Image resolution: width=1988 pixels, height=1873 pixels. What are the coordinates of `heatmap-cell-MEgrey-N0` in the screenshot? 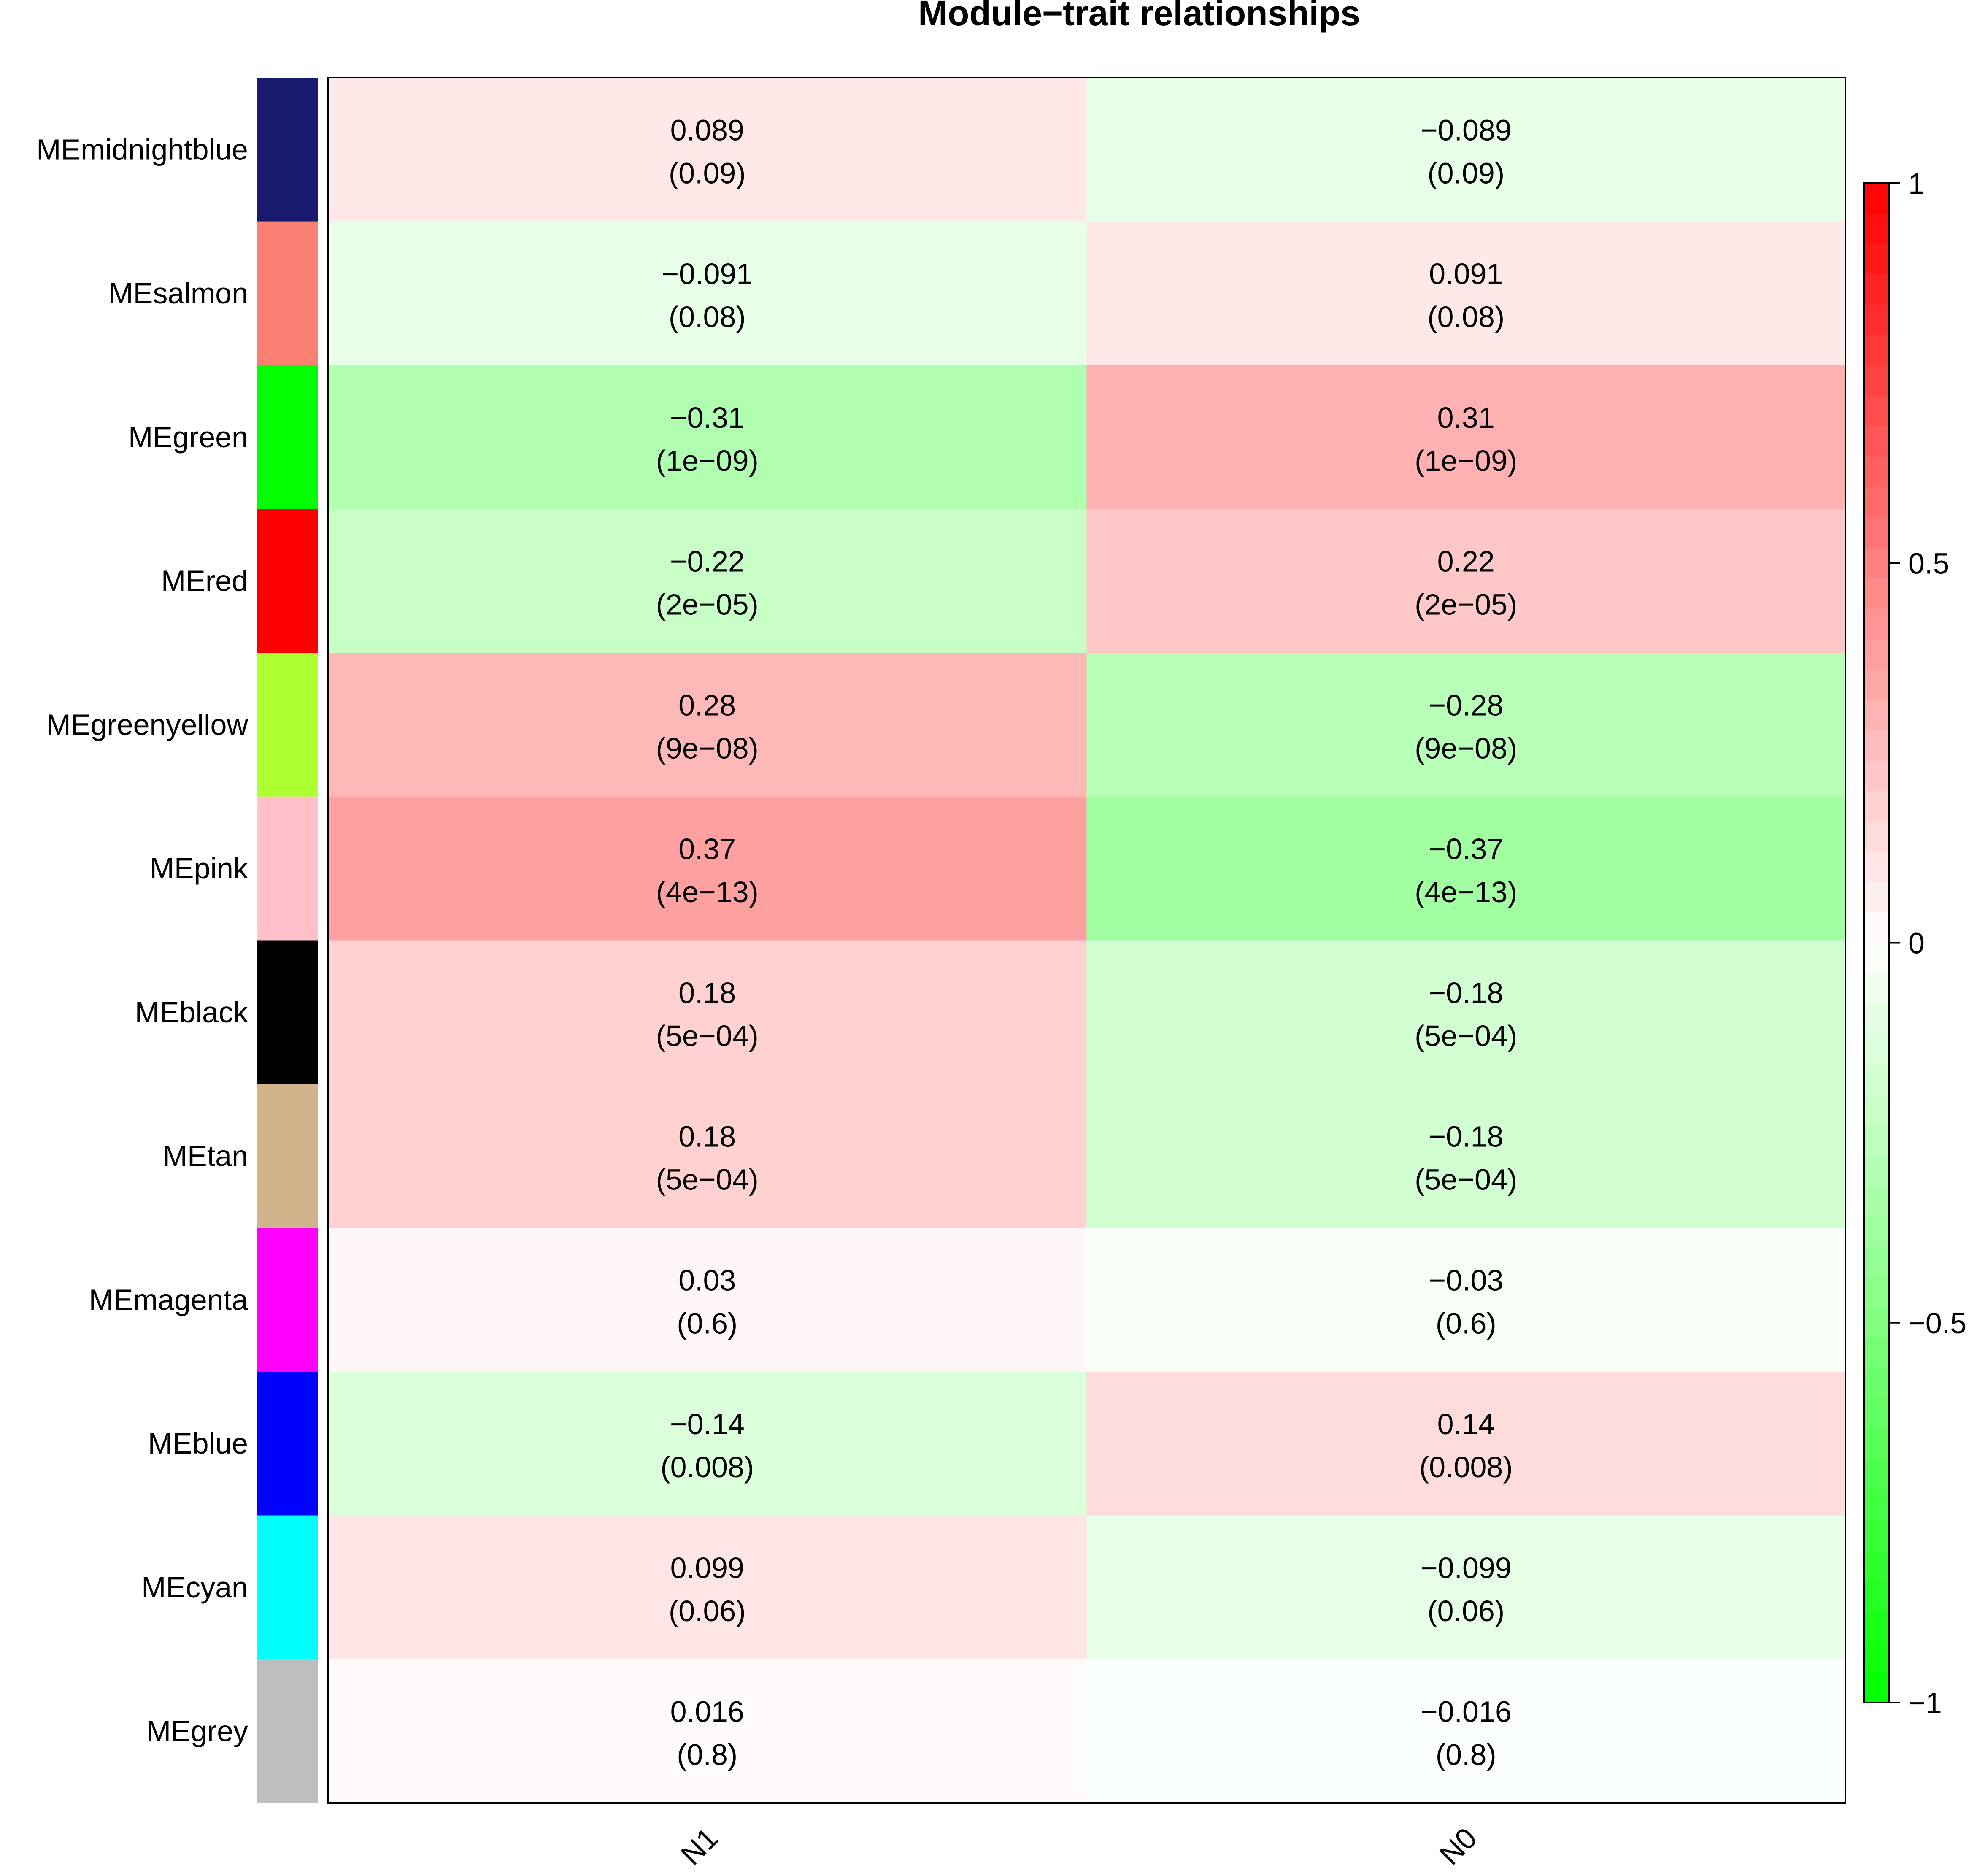 It's located at (1466, 1731).